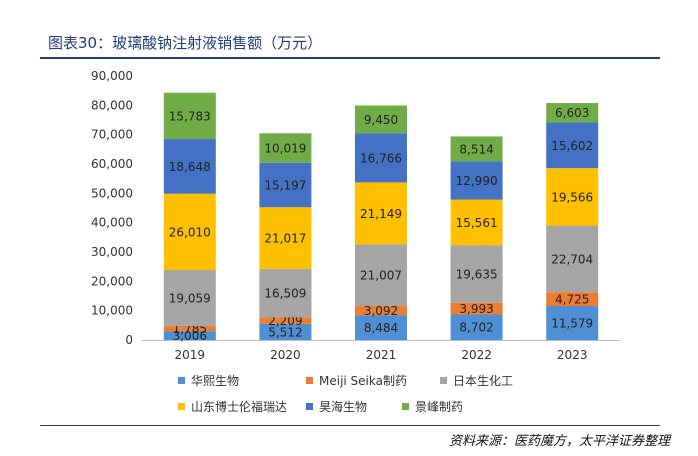  I want to click on data-label: 19,566, so click(572, 197).